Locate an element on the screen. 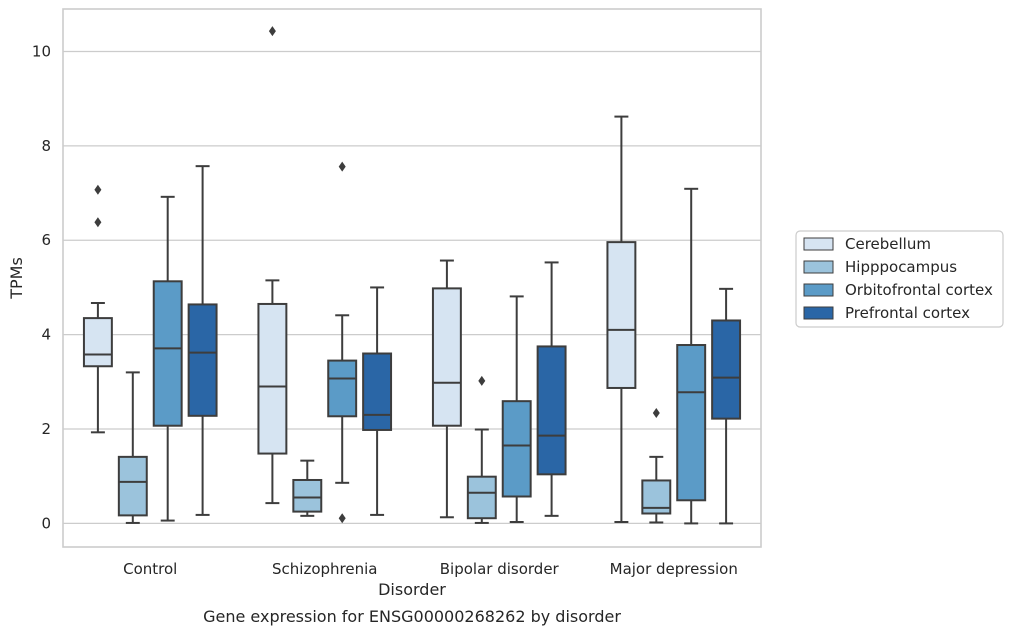 The width and height of the screenshot is (1013, 634). legend-entry-label: Prefrontal cortex is located at coordinates (907, 313).